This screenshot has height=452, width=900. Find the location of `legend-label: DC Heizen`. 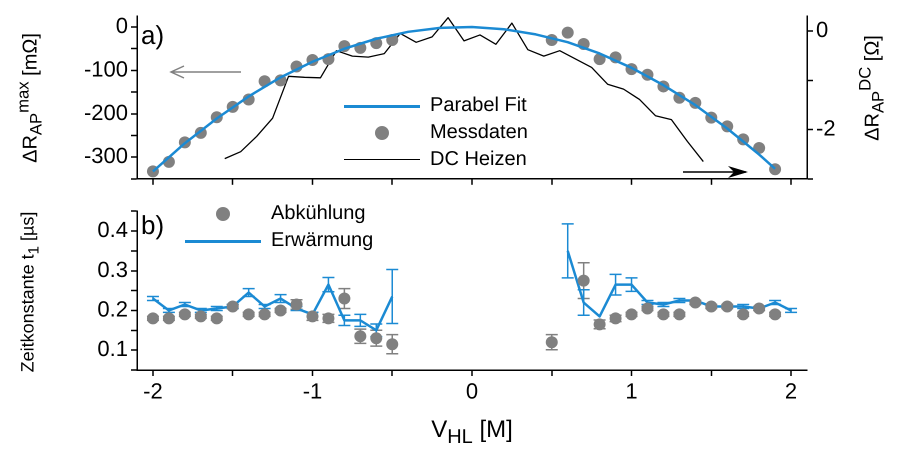

legend-label: DC Heizen is located at coordinates (478, 159).